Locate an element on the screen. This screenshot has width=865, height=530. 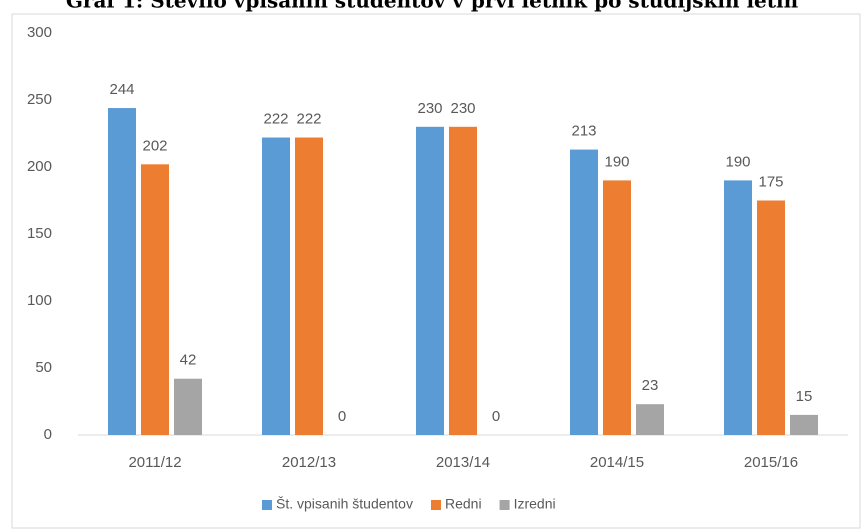
legend-label: Izredni is located at coordinates (535, 504).